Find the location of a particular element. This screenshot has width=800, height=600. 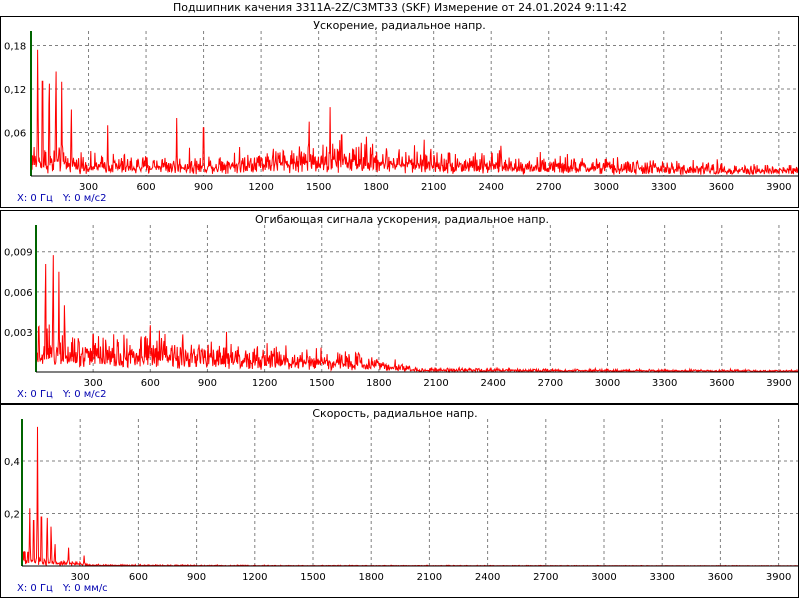

chart-title: Скорость, радиальное напр. is located at coordinates (394, 413).